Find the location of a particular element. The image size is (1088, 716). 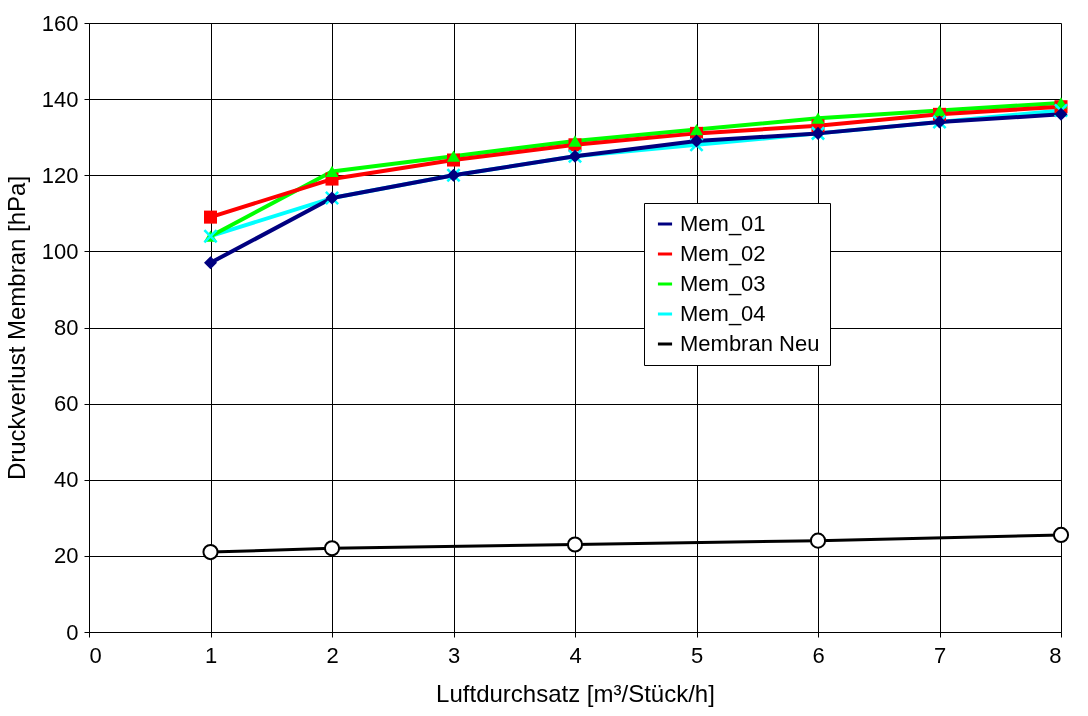

x-tick-label: 2 is located at coordinates (332, 655).